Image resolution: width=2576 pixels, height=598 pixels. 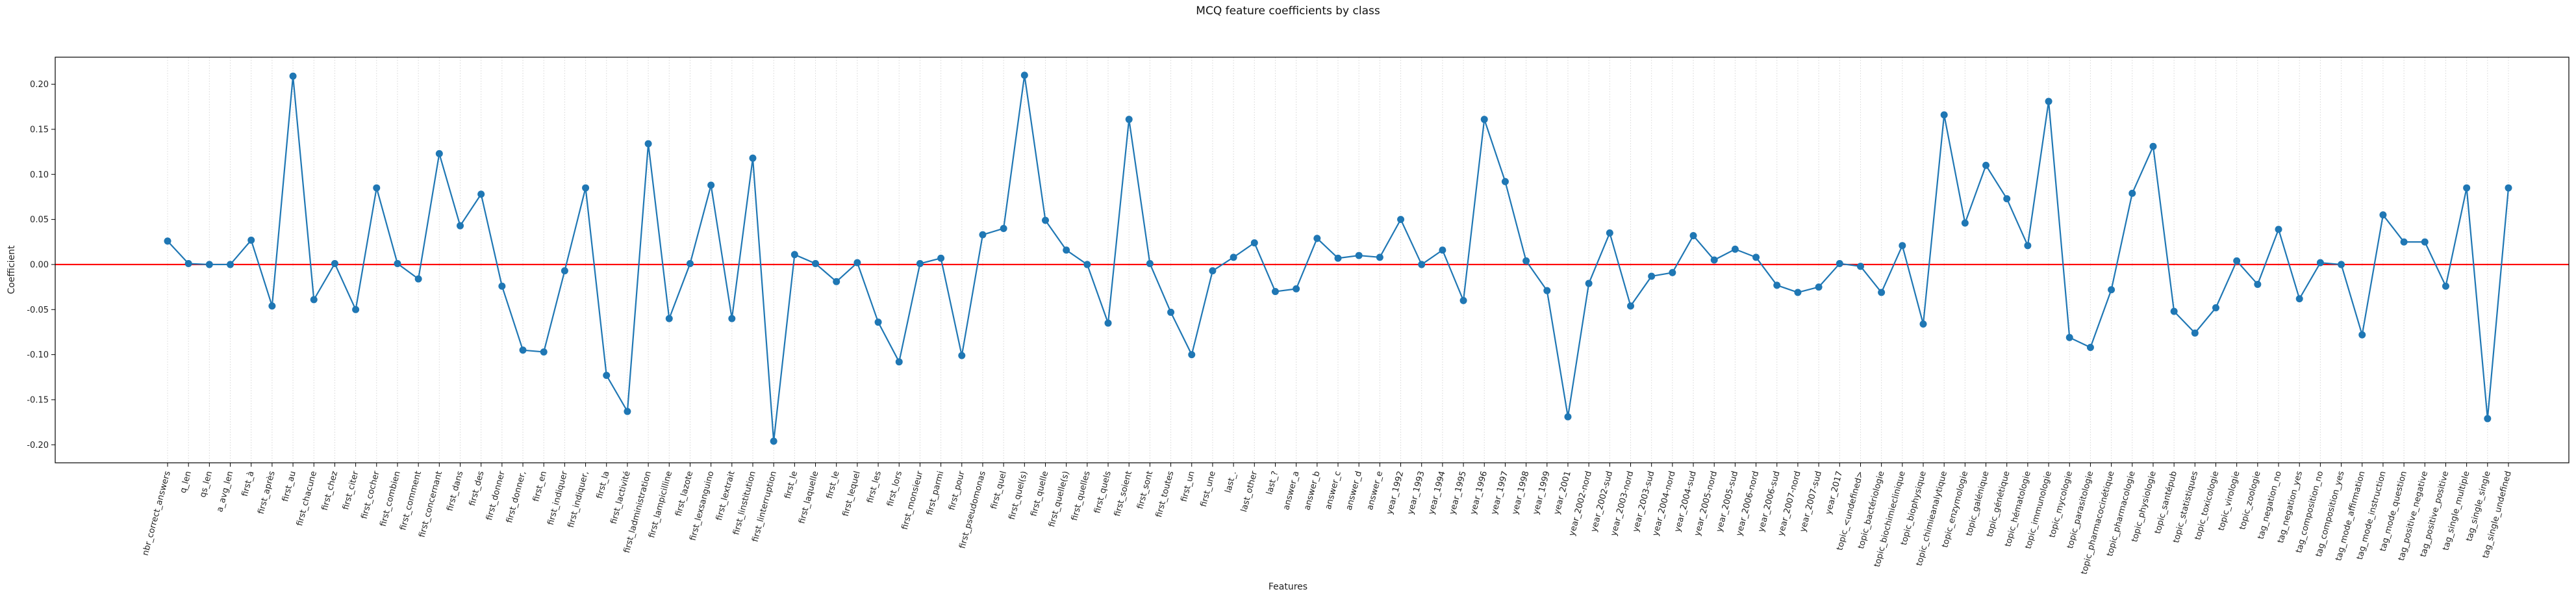 What do you see at coordinates (41, 265) in the screenshot?
I see `y-axis-ticks: -0.20 -0.15 -0.10 -0.05 0.00 0.05 0.10 0.15 0.20` at bounding box center [41, 265].